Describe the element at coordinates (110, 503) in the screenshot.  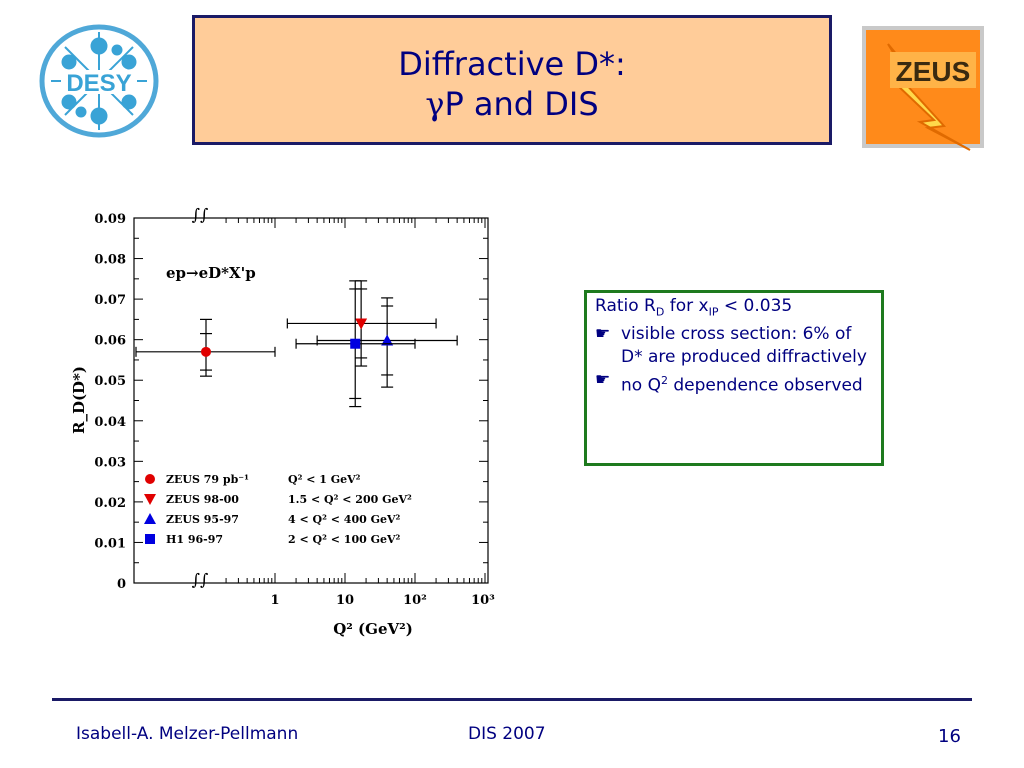
I see `y-tick-label: 0.02` at that location.